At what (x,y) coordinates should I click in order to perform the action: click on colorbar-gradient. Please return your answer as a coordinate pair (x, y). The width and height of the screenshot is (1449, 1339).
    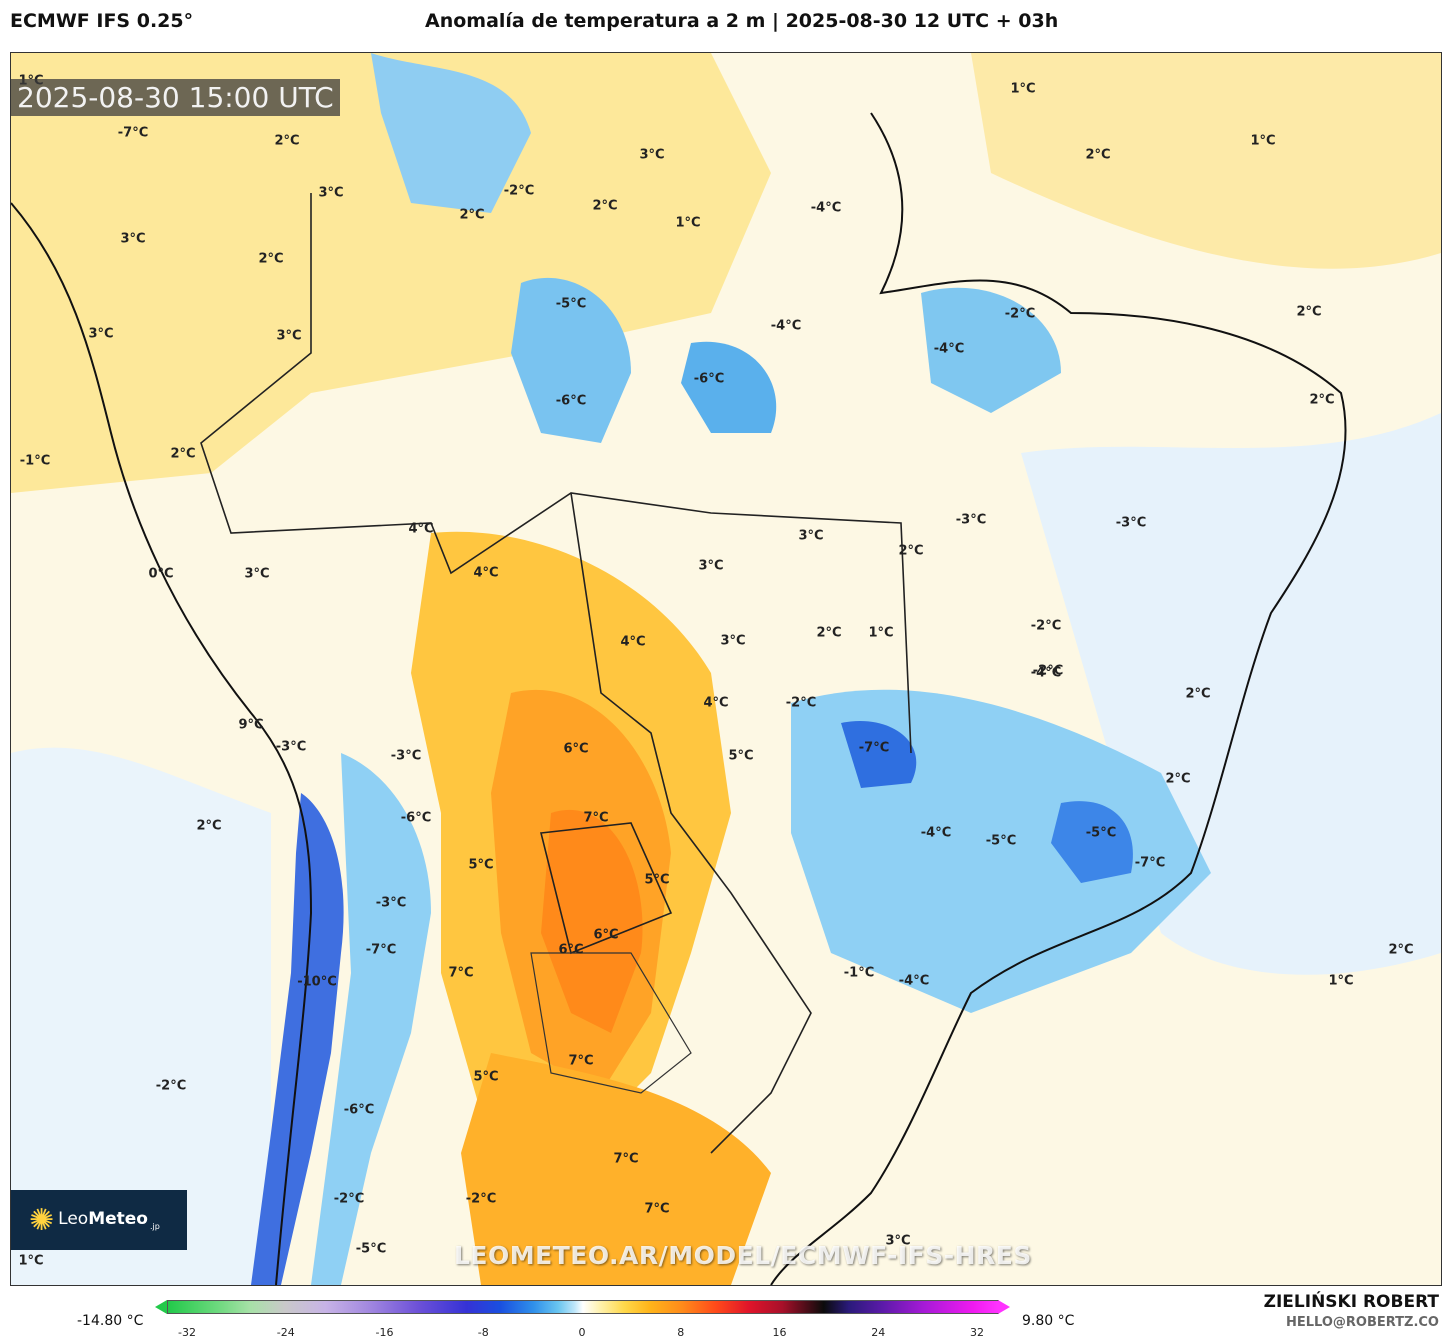
    Looking at the image, I should click on (583, 1307).